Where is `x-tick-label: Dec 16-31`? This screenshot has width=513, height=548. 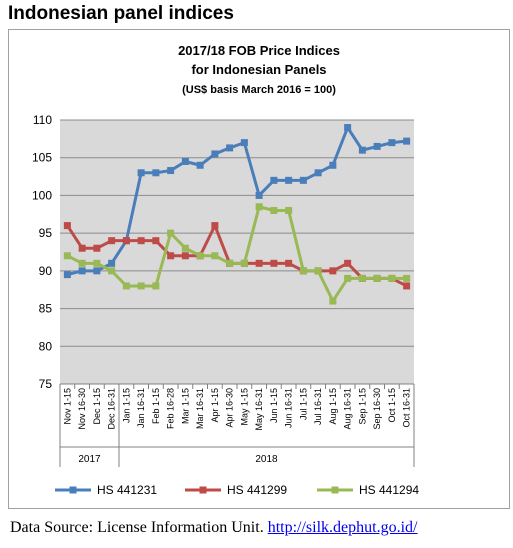
x-tick-label: Dec 16-31 is located at coordinates (112, 409).